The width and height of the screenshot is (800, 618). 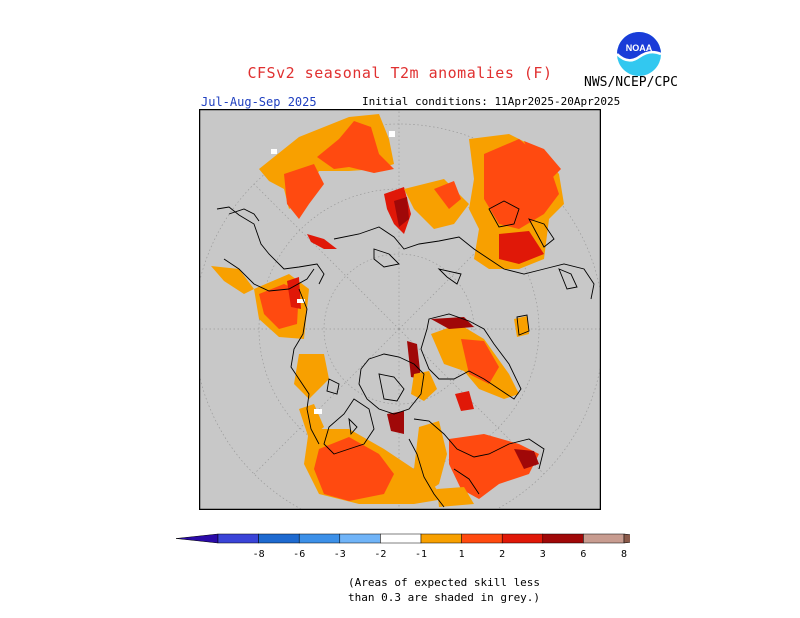 I want to click on map-title: CFSv2 seasonal T2m anomalies (F), so click(x=400, y=73).